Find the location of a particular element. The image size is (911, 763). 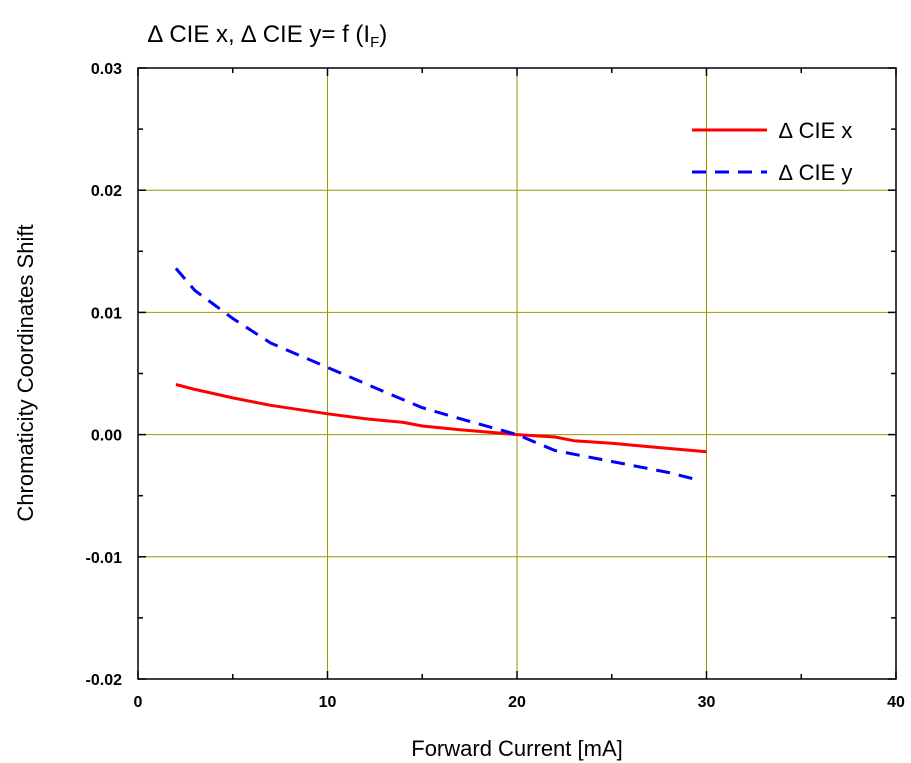

chart-title-close: ) is located at coordinates (383, 34).